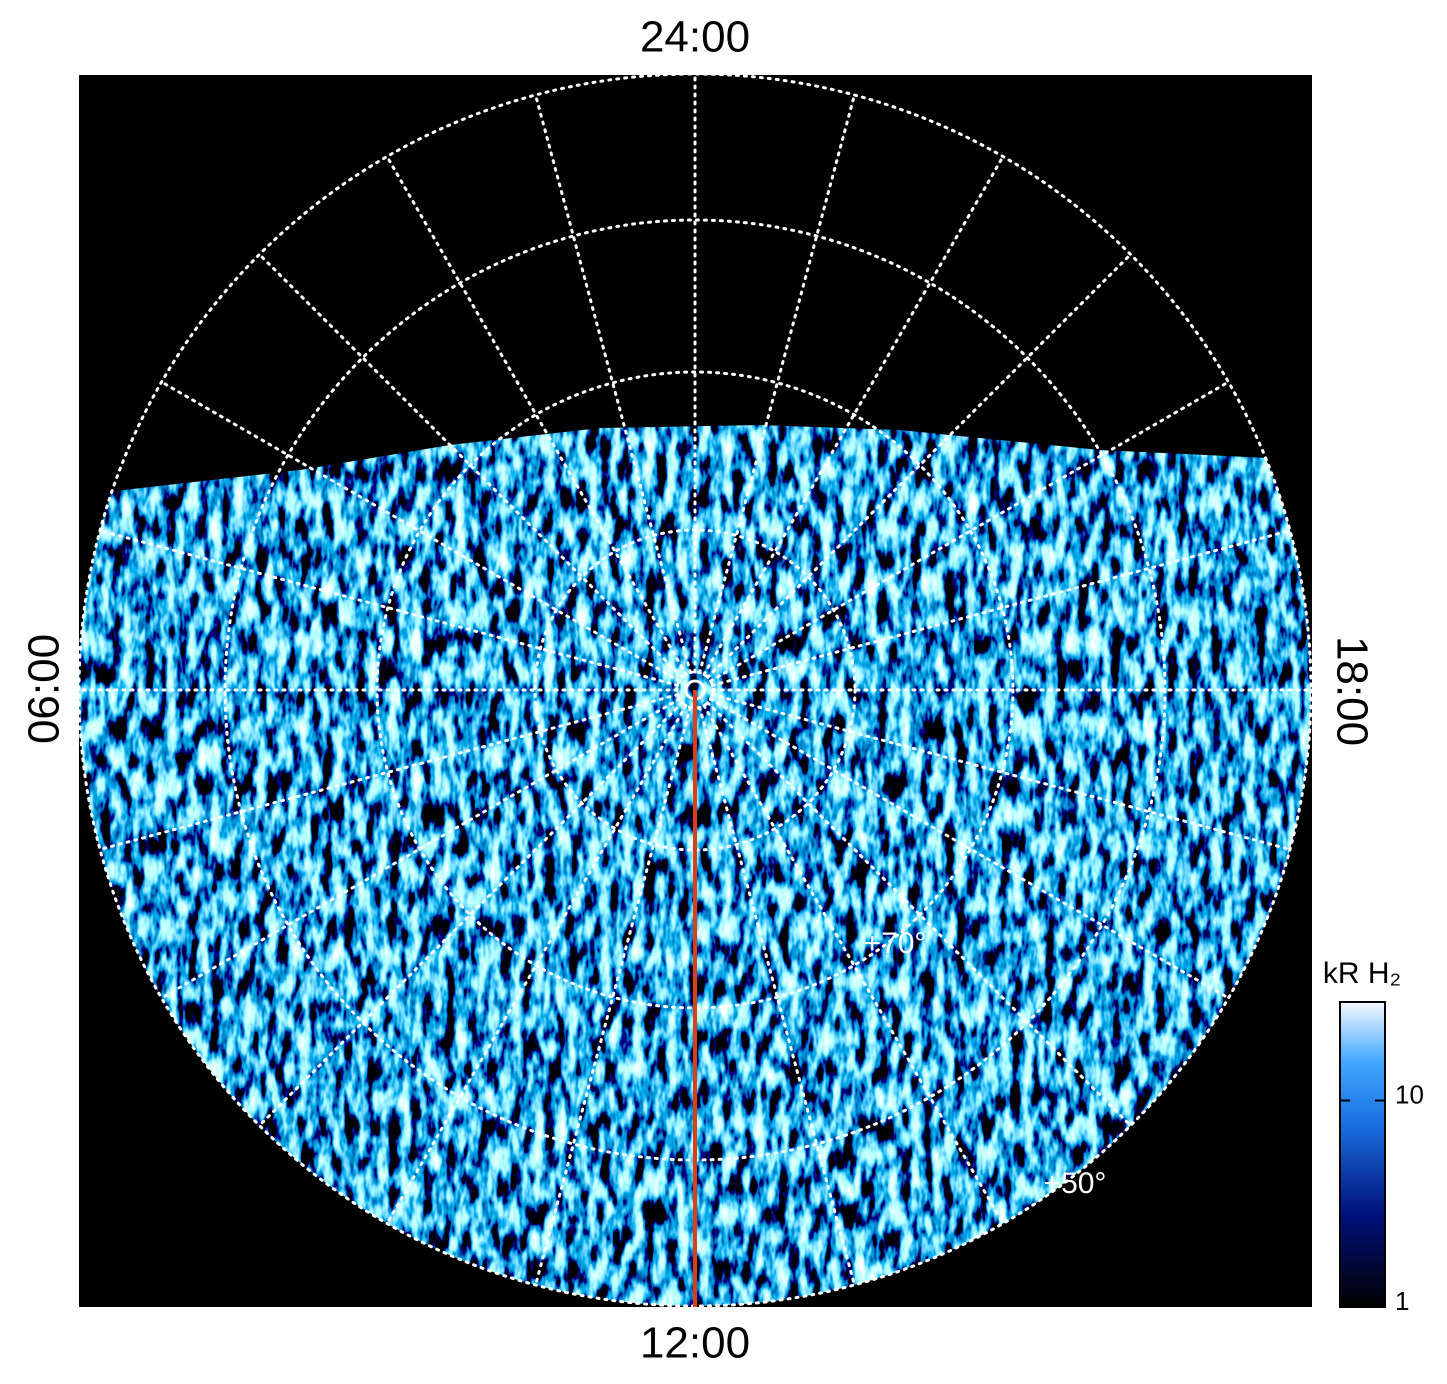  Describe the element at coordinates (1409, 1094) in the screenshot. I see `colorbar-tick-label: 10` at that location.